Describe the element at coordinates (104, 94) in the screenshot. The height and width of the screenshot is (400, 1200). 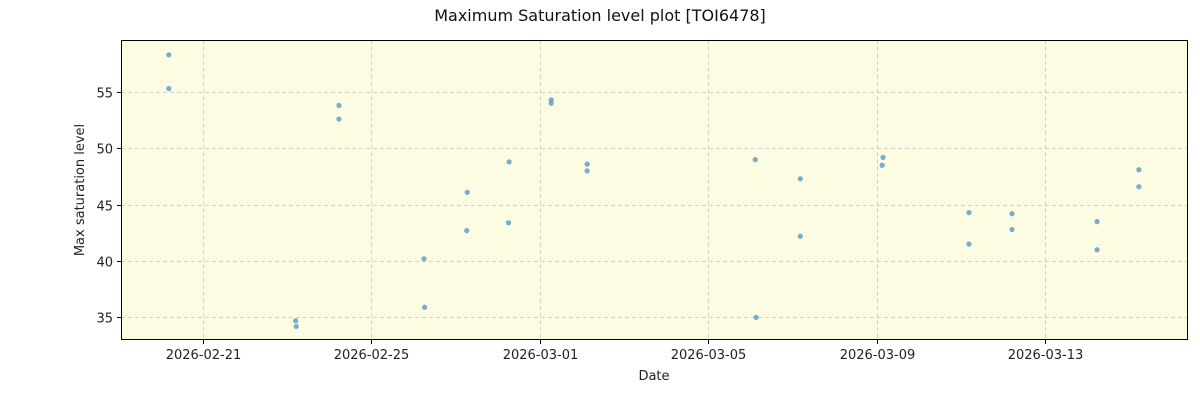
I see `y-tick-label: 55` at that location.